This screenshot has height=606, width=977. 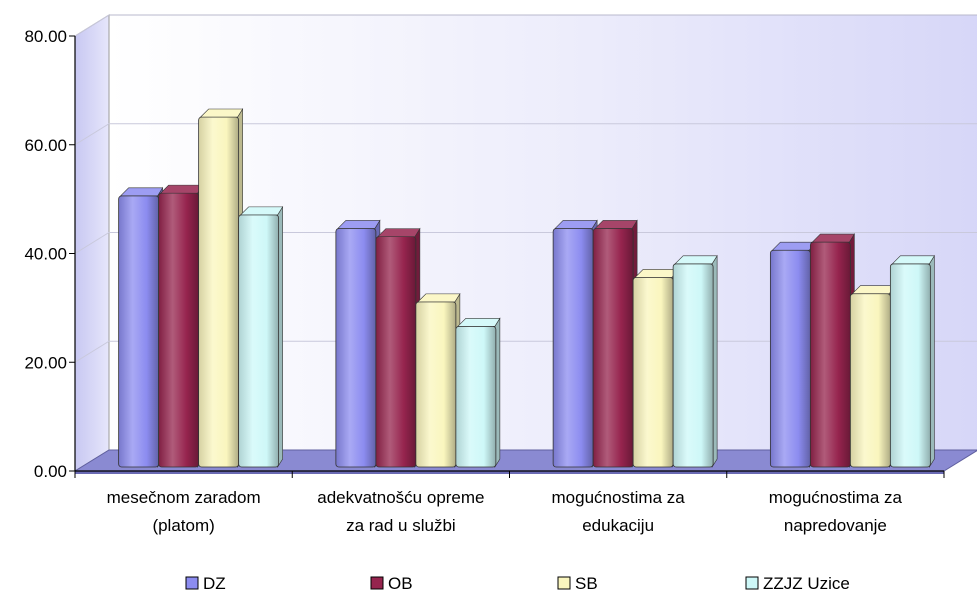 What do you see at coordinates (619, 511) in the screenshot?
I see `category-label: mogućnostima za edukaciju` at bounding box center [619, 511].